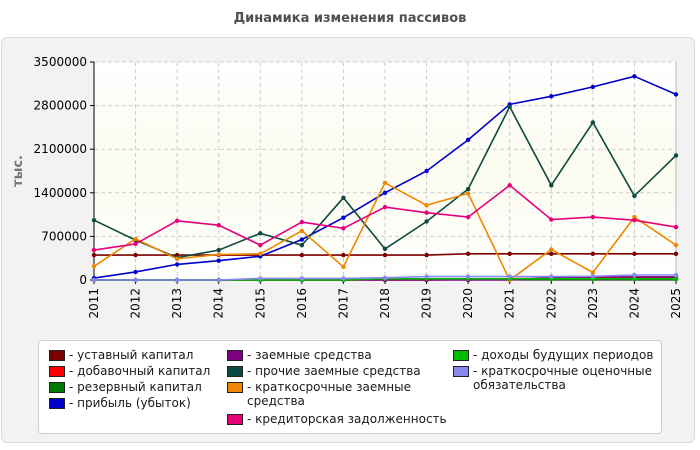 This screenshot has width=700, height=450. Describe the element at coordinates (329, 394) in the screenshot. I see `legend-label: - краткосрочные заемные средства` at that location.